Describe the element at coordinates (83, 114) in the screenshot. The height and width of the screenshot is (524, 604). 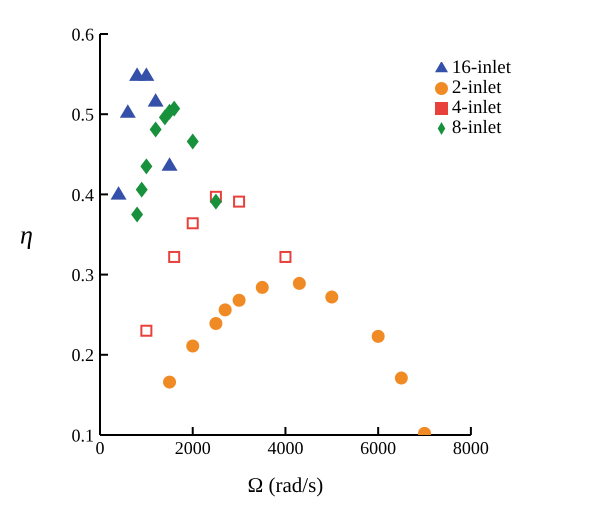
I see `y-tick-label: 0.5` at that location.